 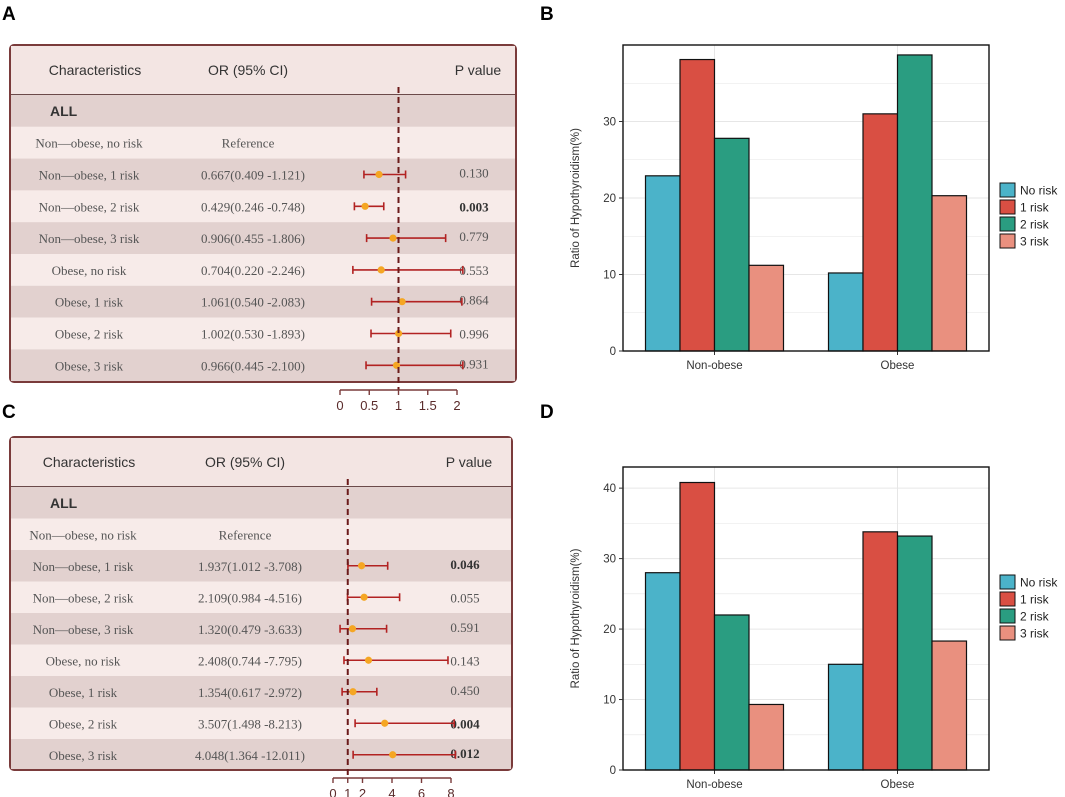 What do you see at coordinates (1035, 208) in the screenshot?
I see `legend-label: 1 risk` at bounding box center [1035, 208].